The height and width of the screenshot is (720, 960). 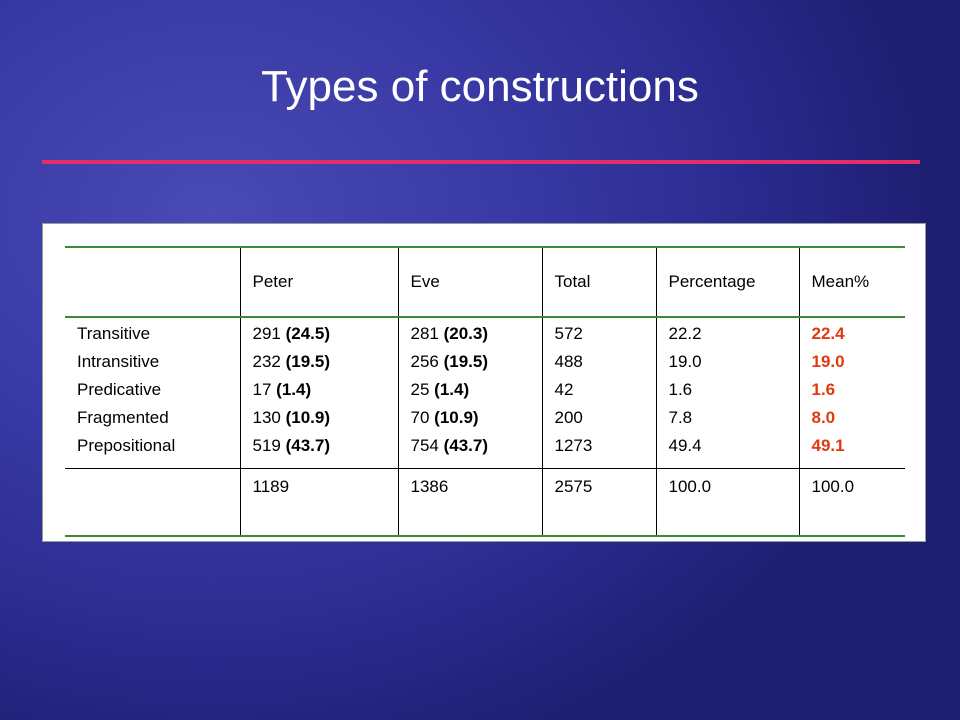 I want to click on totals-total: 2575, so click(x=598, y=502).